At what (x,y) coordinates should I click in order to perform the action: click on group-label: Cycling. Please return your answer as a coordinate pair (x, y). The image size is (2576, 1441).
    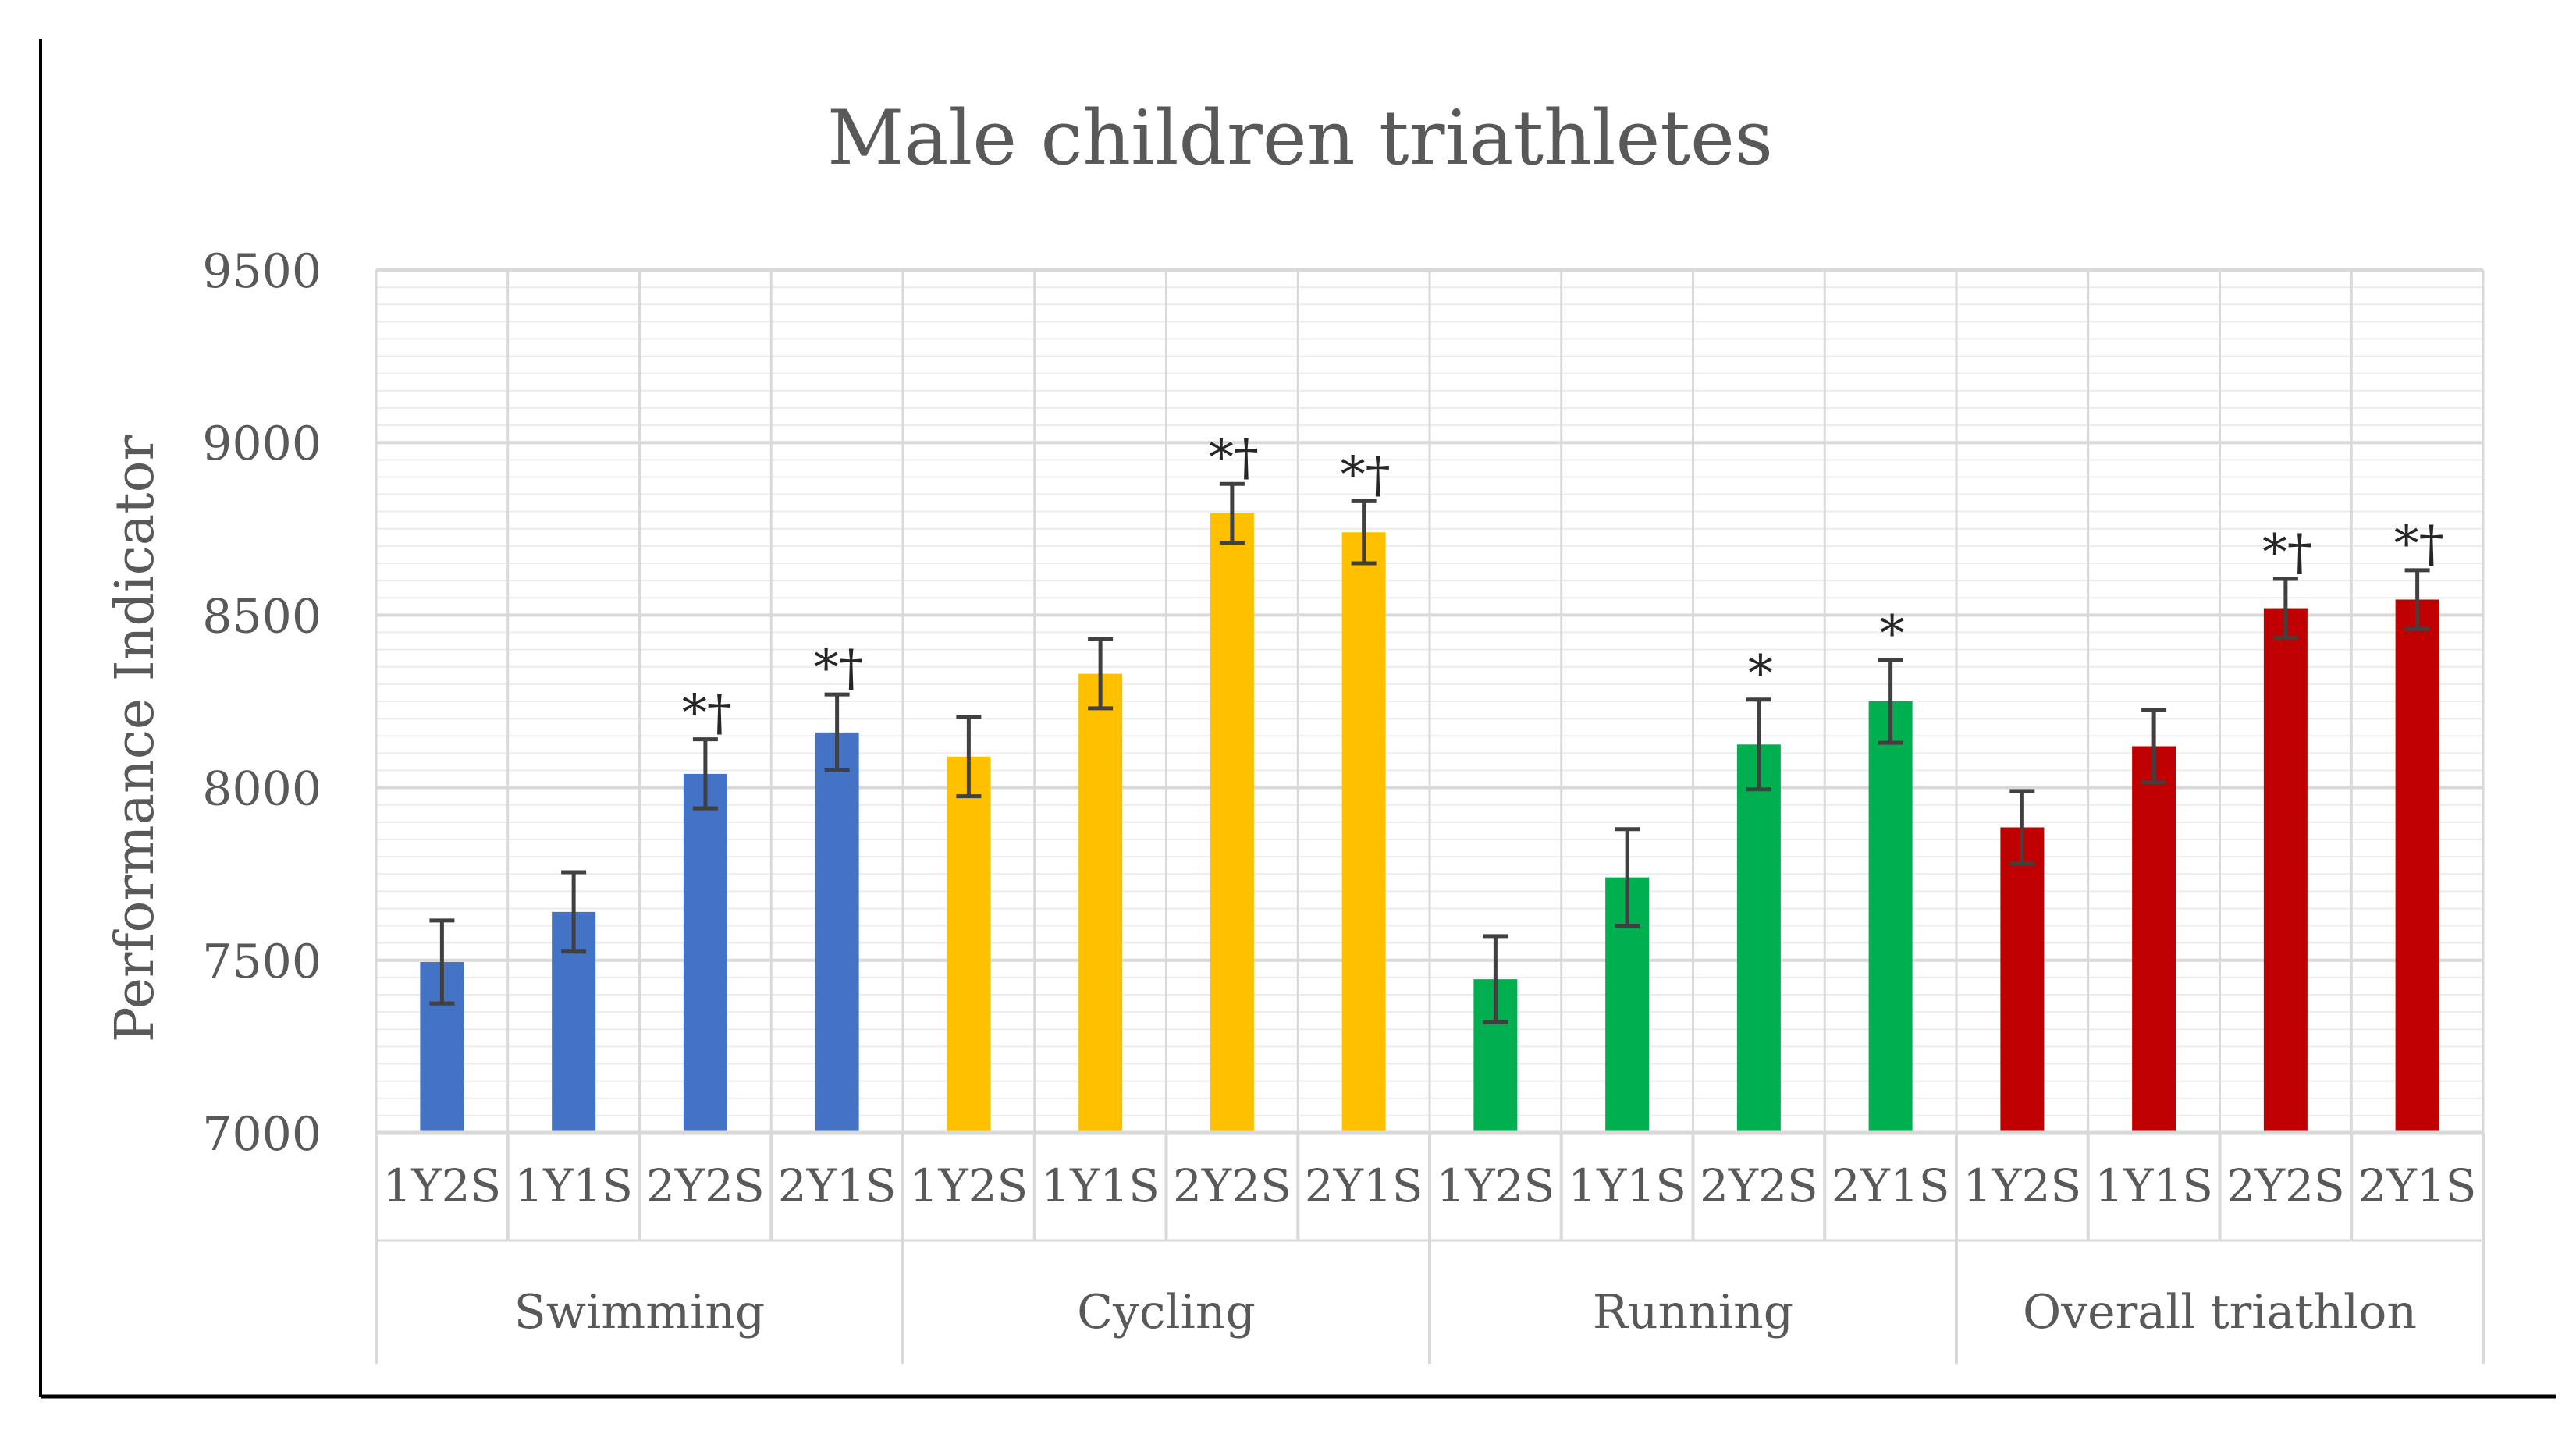
    Looking at the image, I should click on (1166, 1312).